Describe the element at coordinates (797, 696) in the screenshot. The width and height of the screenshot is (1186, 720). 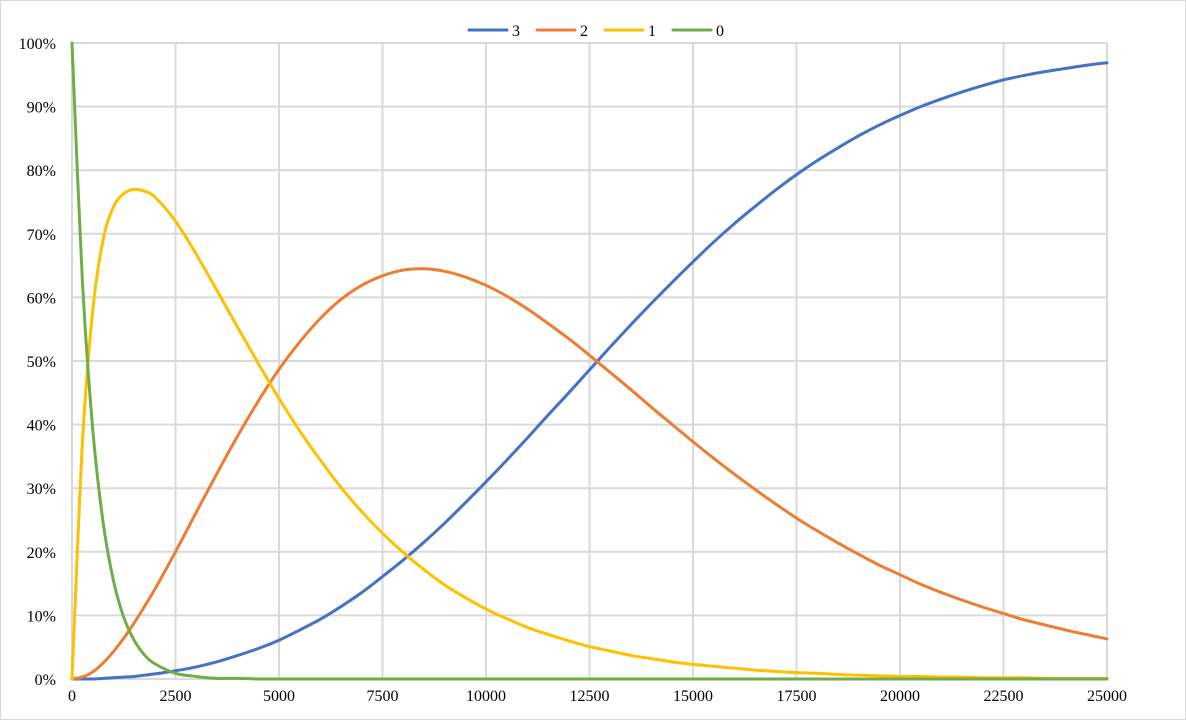
I see `x-tick-label: 17500` at that location.